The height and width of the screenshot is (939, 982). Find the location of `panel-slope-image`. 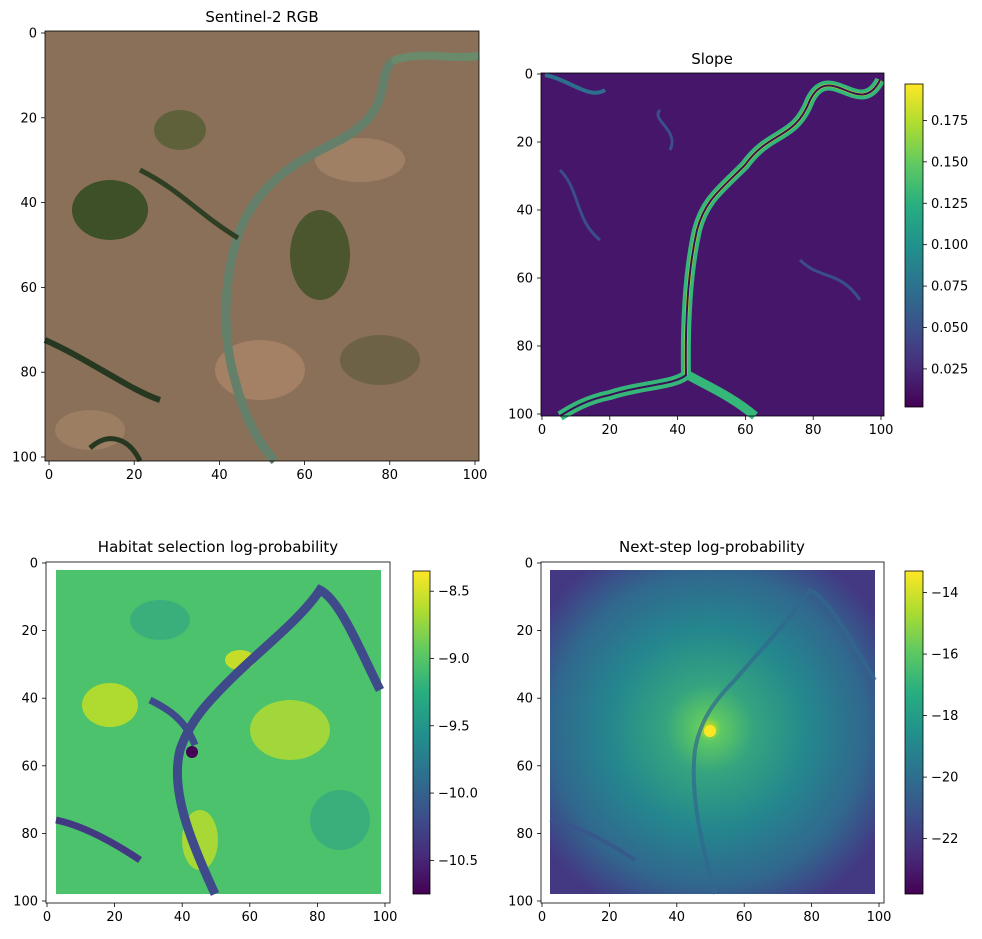

panel-slope-image is located at coordinates (713, 247).